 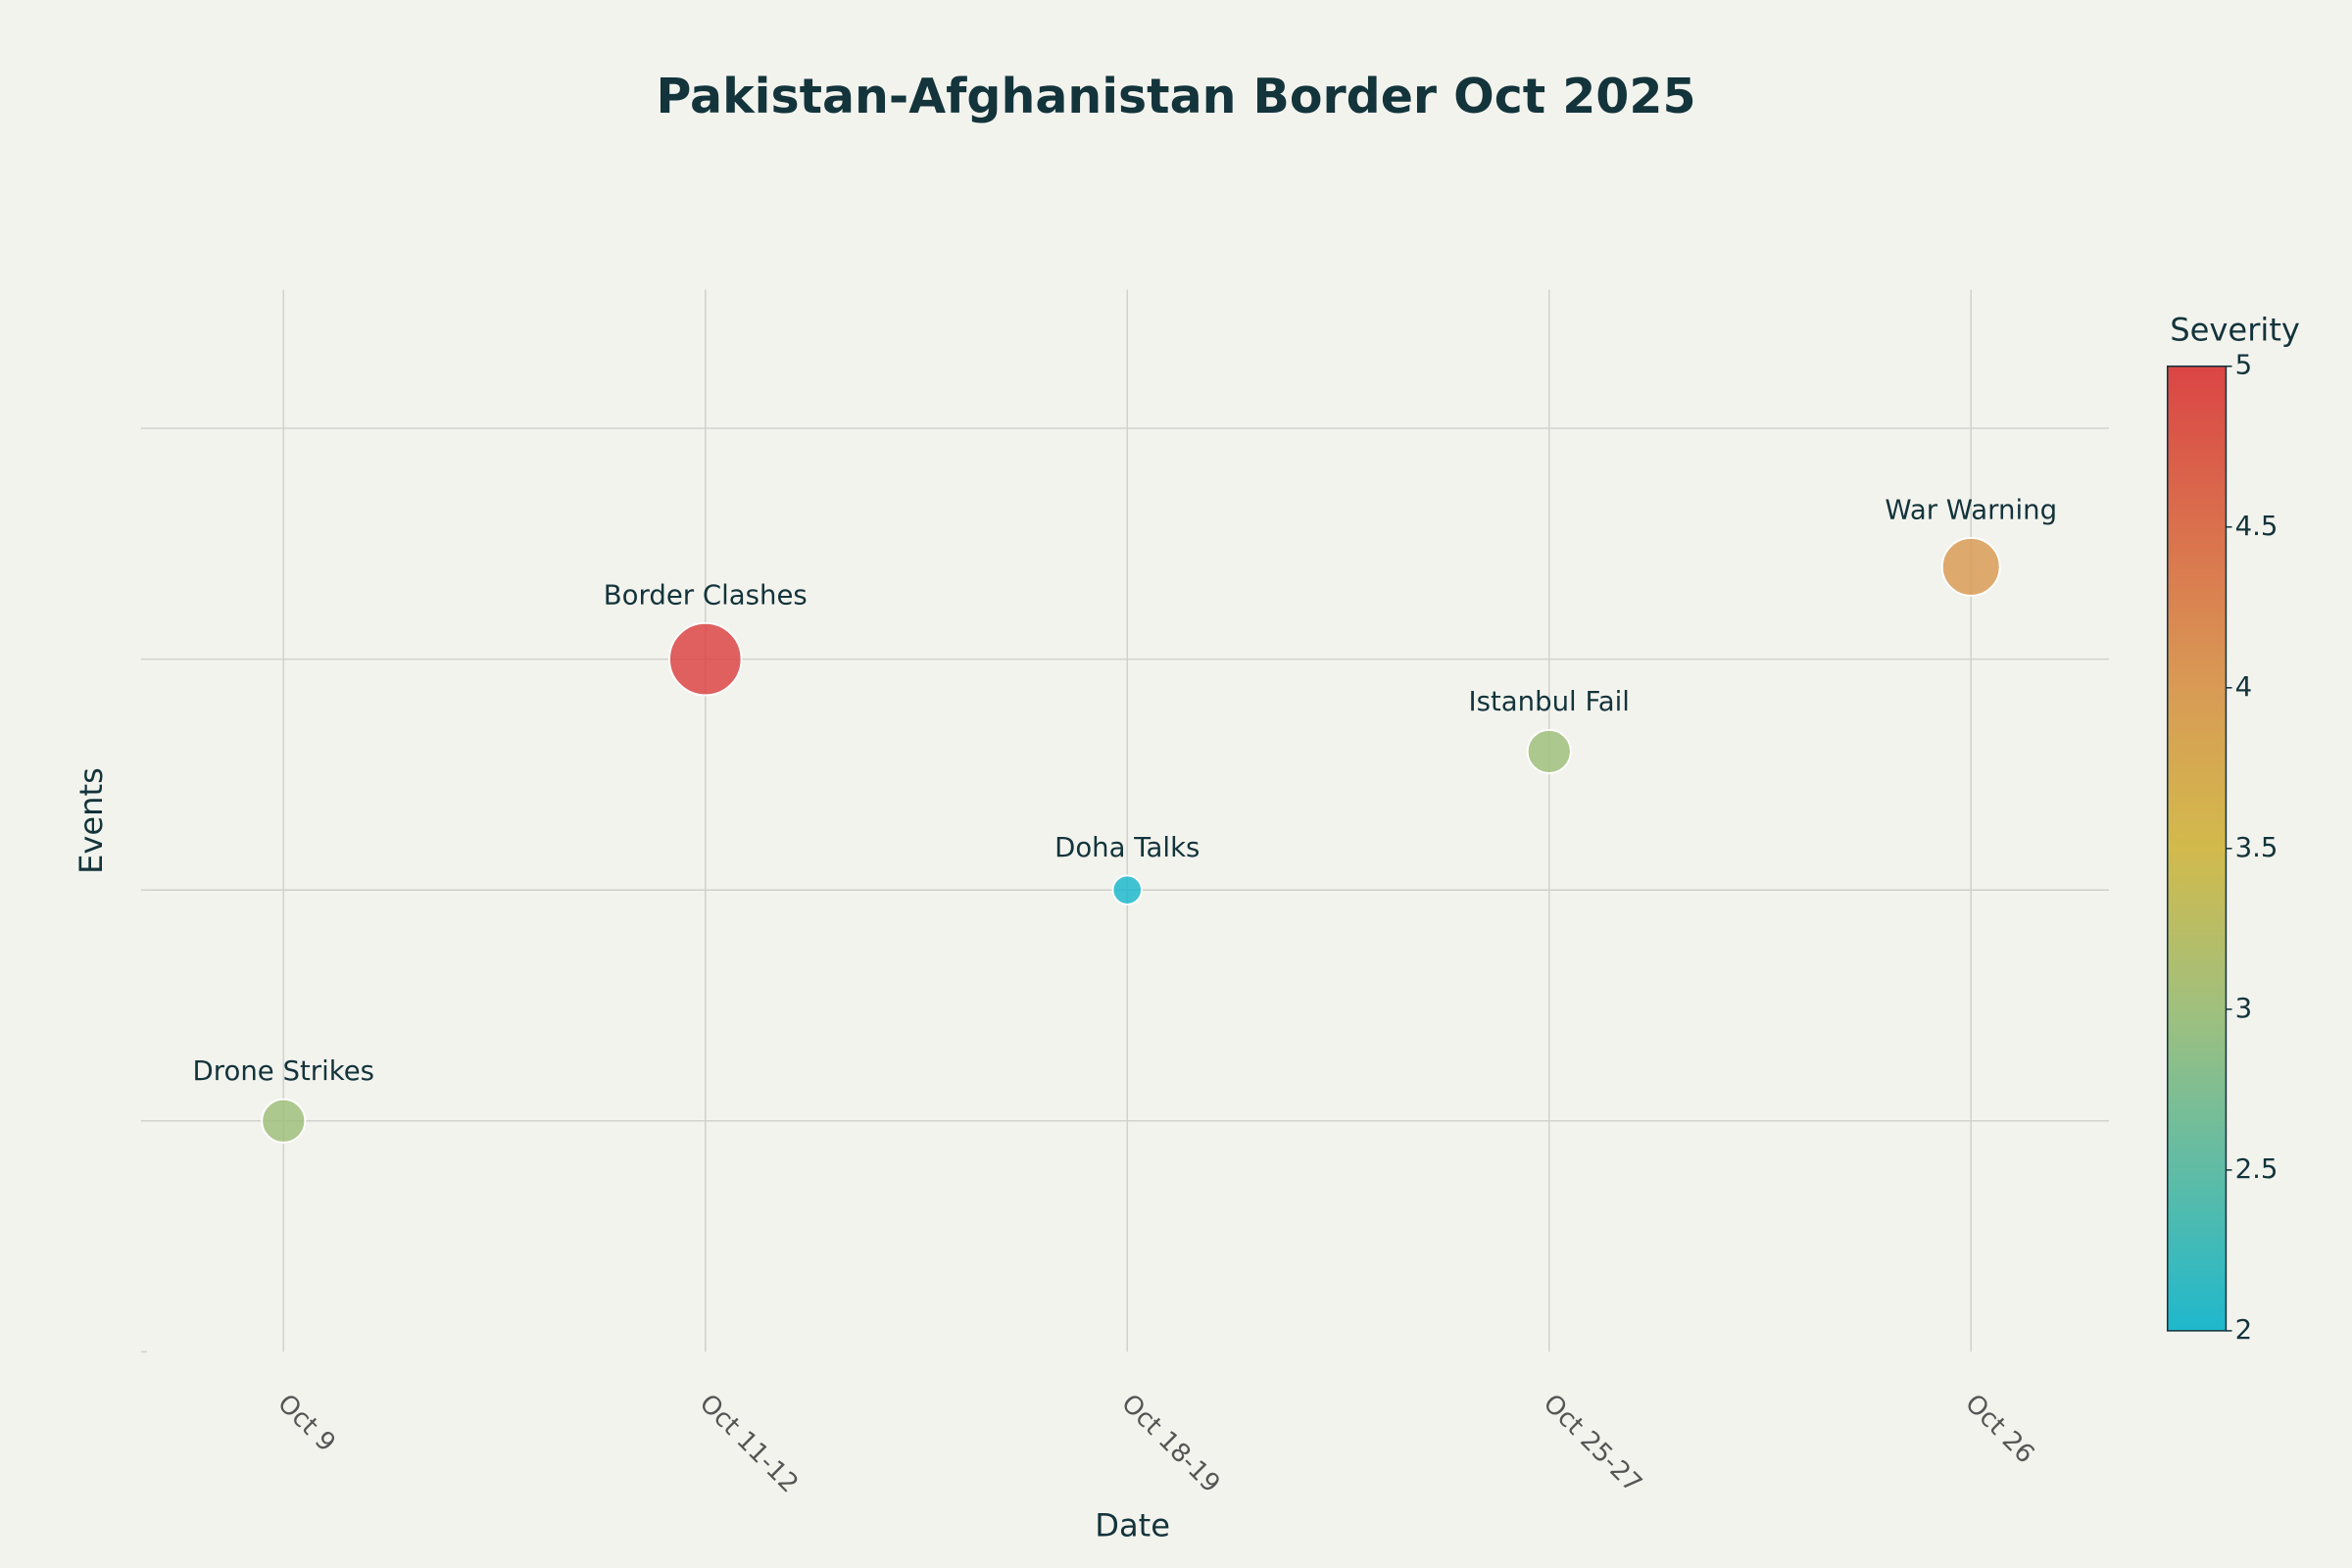 I want to click on colorbar-tick-label: 4.5, so click(x=2256, y=526).